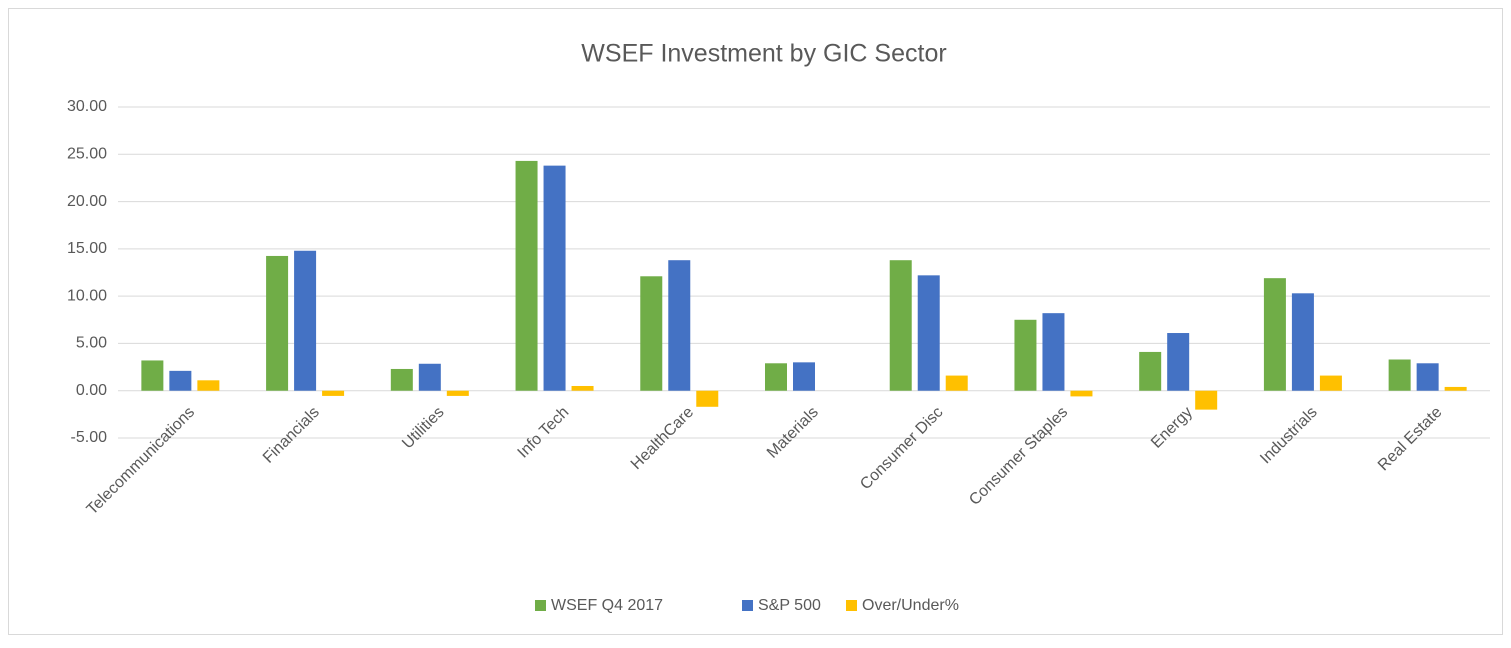 Image resolution: width=1511 pixels, height=648 pixels. I want to click on chart-title: WSEF Investment by GIC Sector, so click(763, 54).